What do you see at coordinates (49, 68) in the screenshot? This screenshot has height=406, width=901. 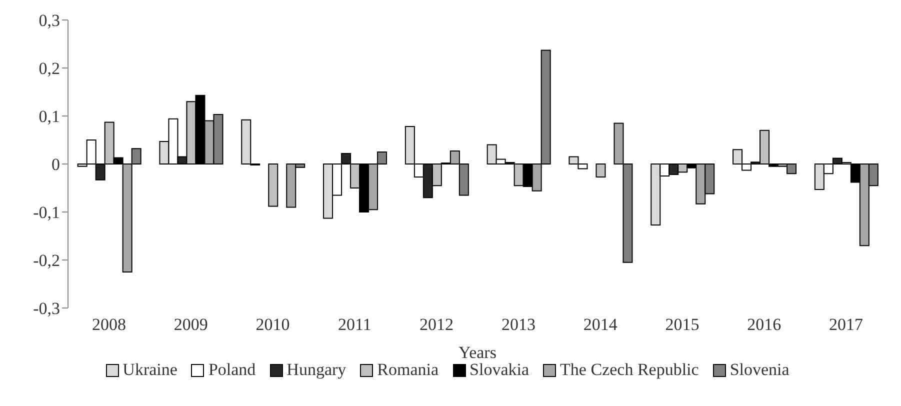 I see `y-tick-label: 0,2` at bounding box center [49, 68].